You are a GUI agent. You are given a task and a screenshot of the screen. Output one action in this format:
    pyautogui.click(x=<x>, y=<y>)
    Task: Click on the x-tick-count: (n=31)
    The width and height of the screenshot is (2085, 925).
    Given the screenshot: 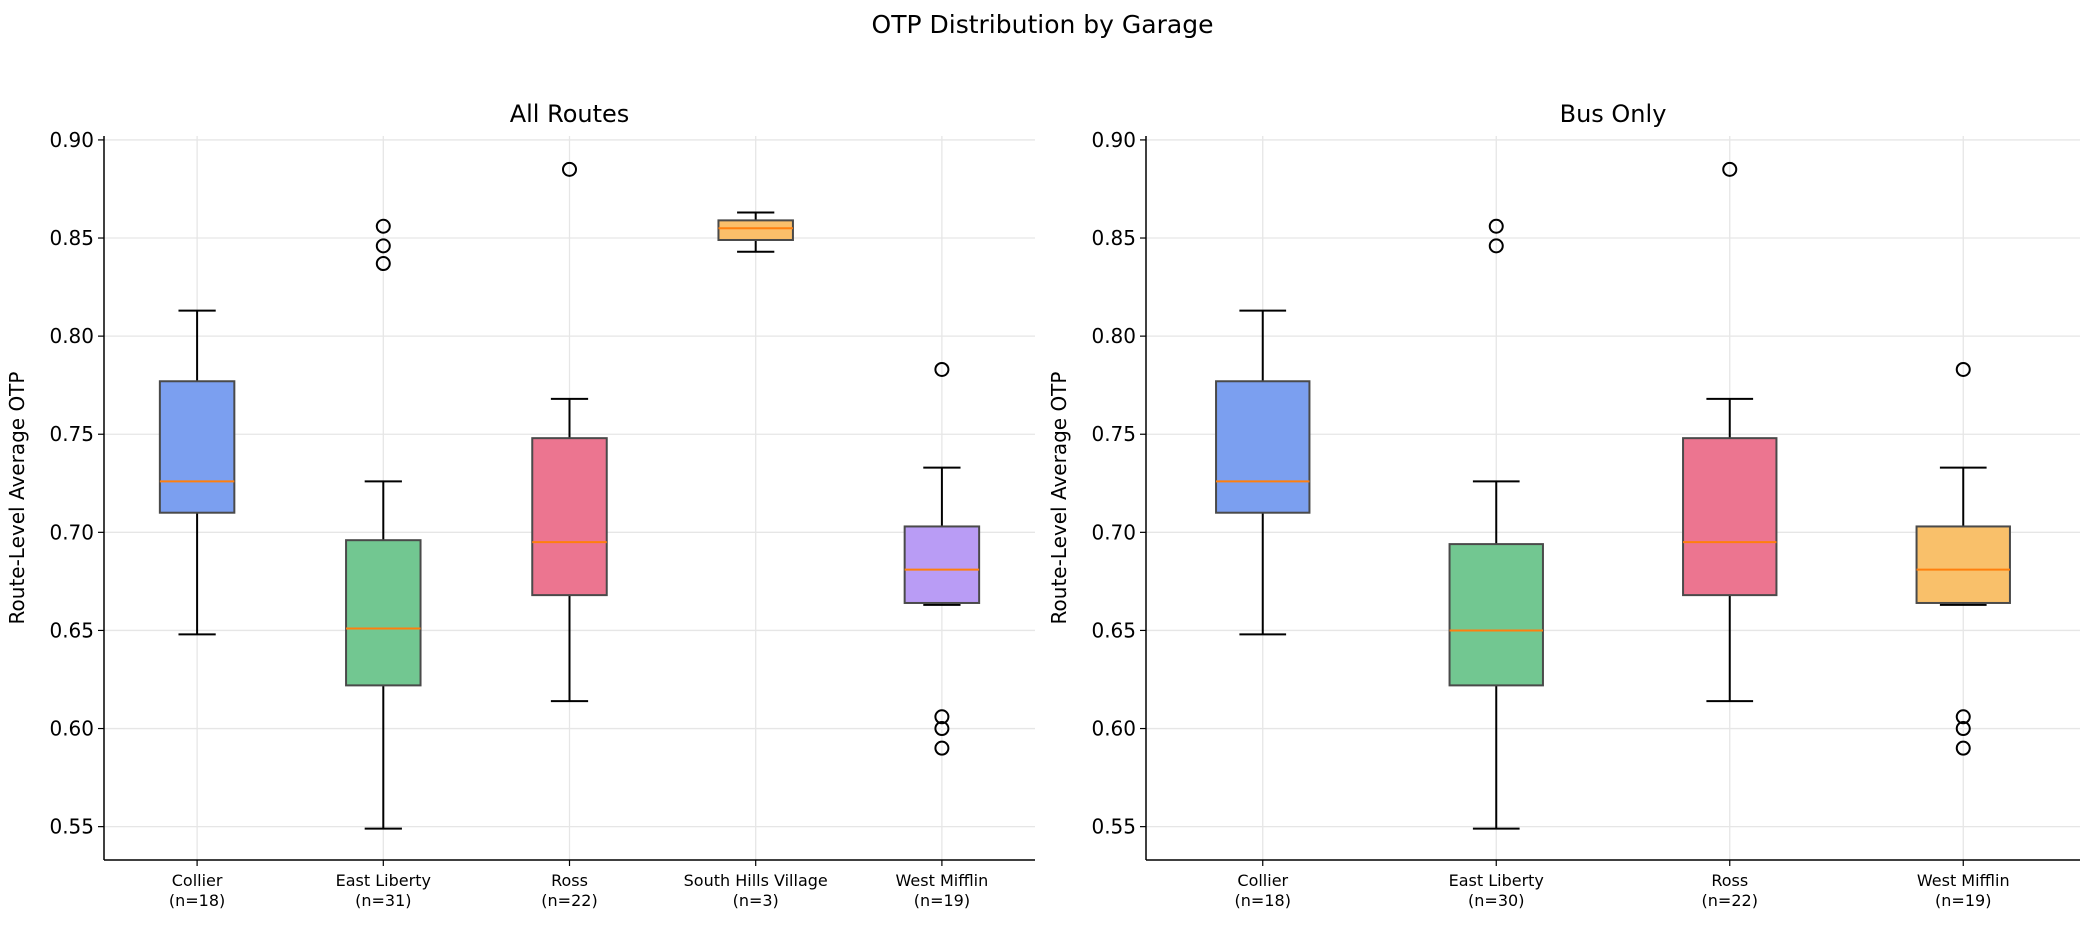 What is the action you would take?
    pyautogui.click(x=383, y=900)
    